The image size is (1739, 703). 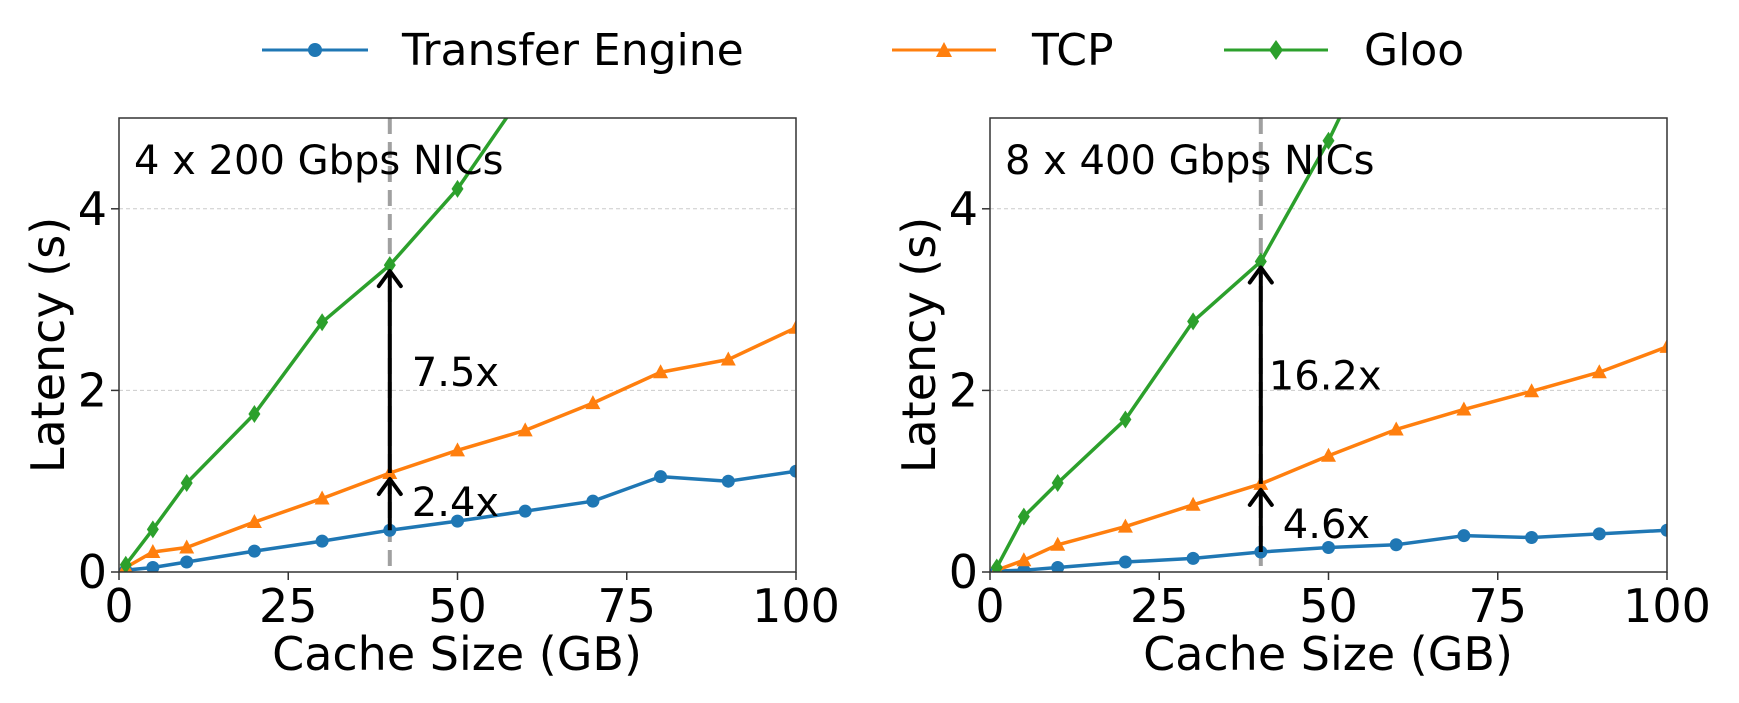 I want to click on y-axis-ticks: 0 2 4, so click(x=969, y=390).